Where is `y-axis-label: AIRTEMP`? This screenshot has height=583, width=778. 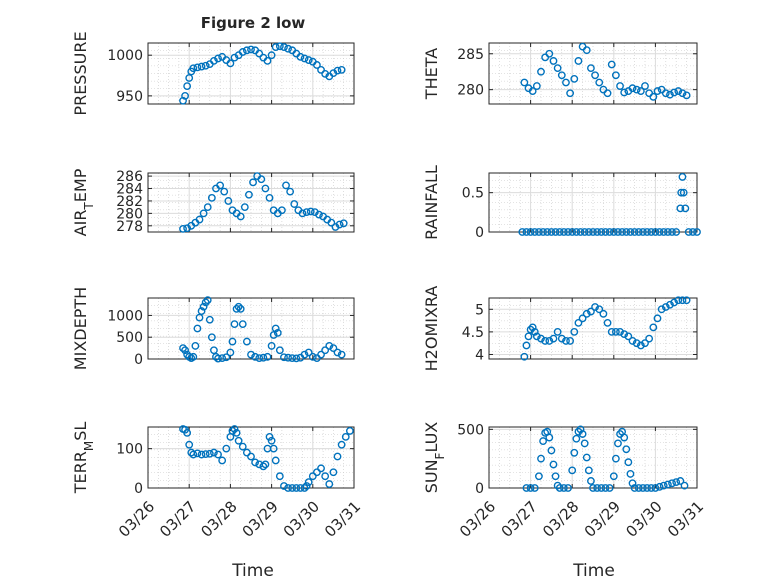 y-axis-label: AIRTEMP is located at coordinates (83, 202).